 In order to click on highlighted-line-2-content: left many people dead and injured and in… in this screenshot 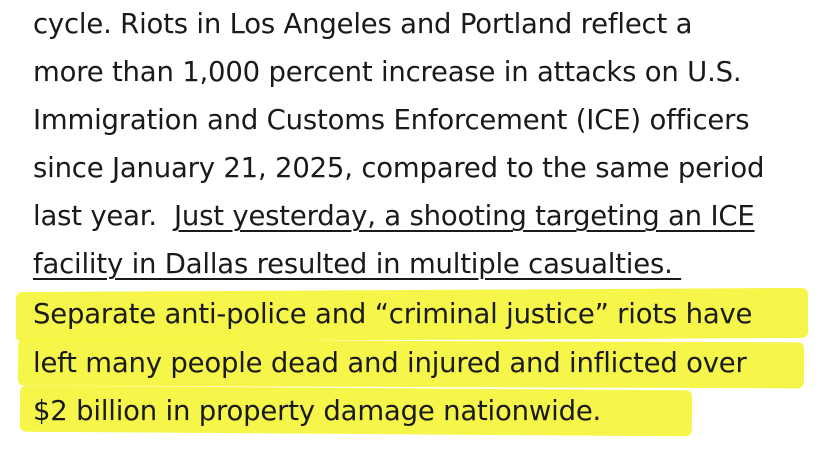, I will do `click(390, 363)`.